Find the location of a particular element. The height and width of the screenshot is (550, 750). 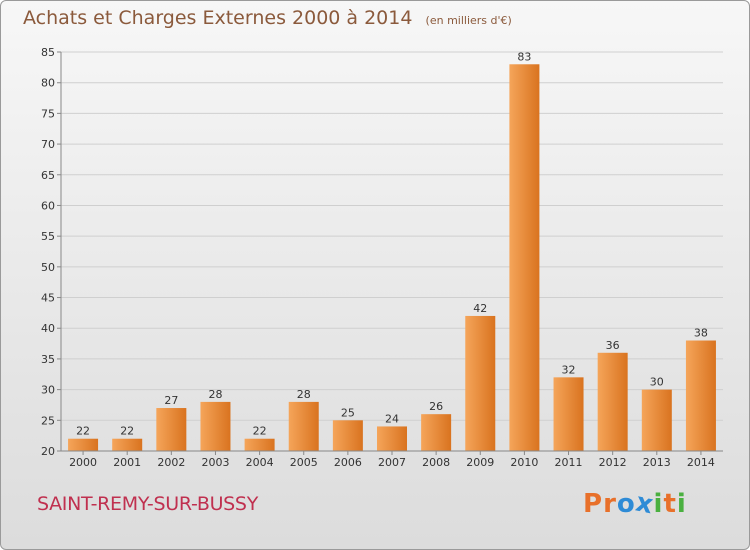

data-label-2012: 36 is located at coordinates (613, 345).